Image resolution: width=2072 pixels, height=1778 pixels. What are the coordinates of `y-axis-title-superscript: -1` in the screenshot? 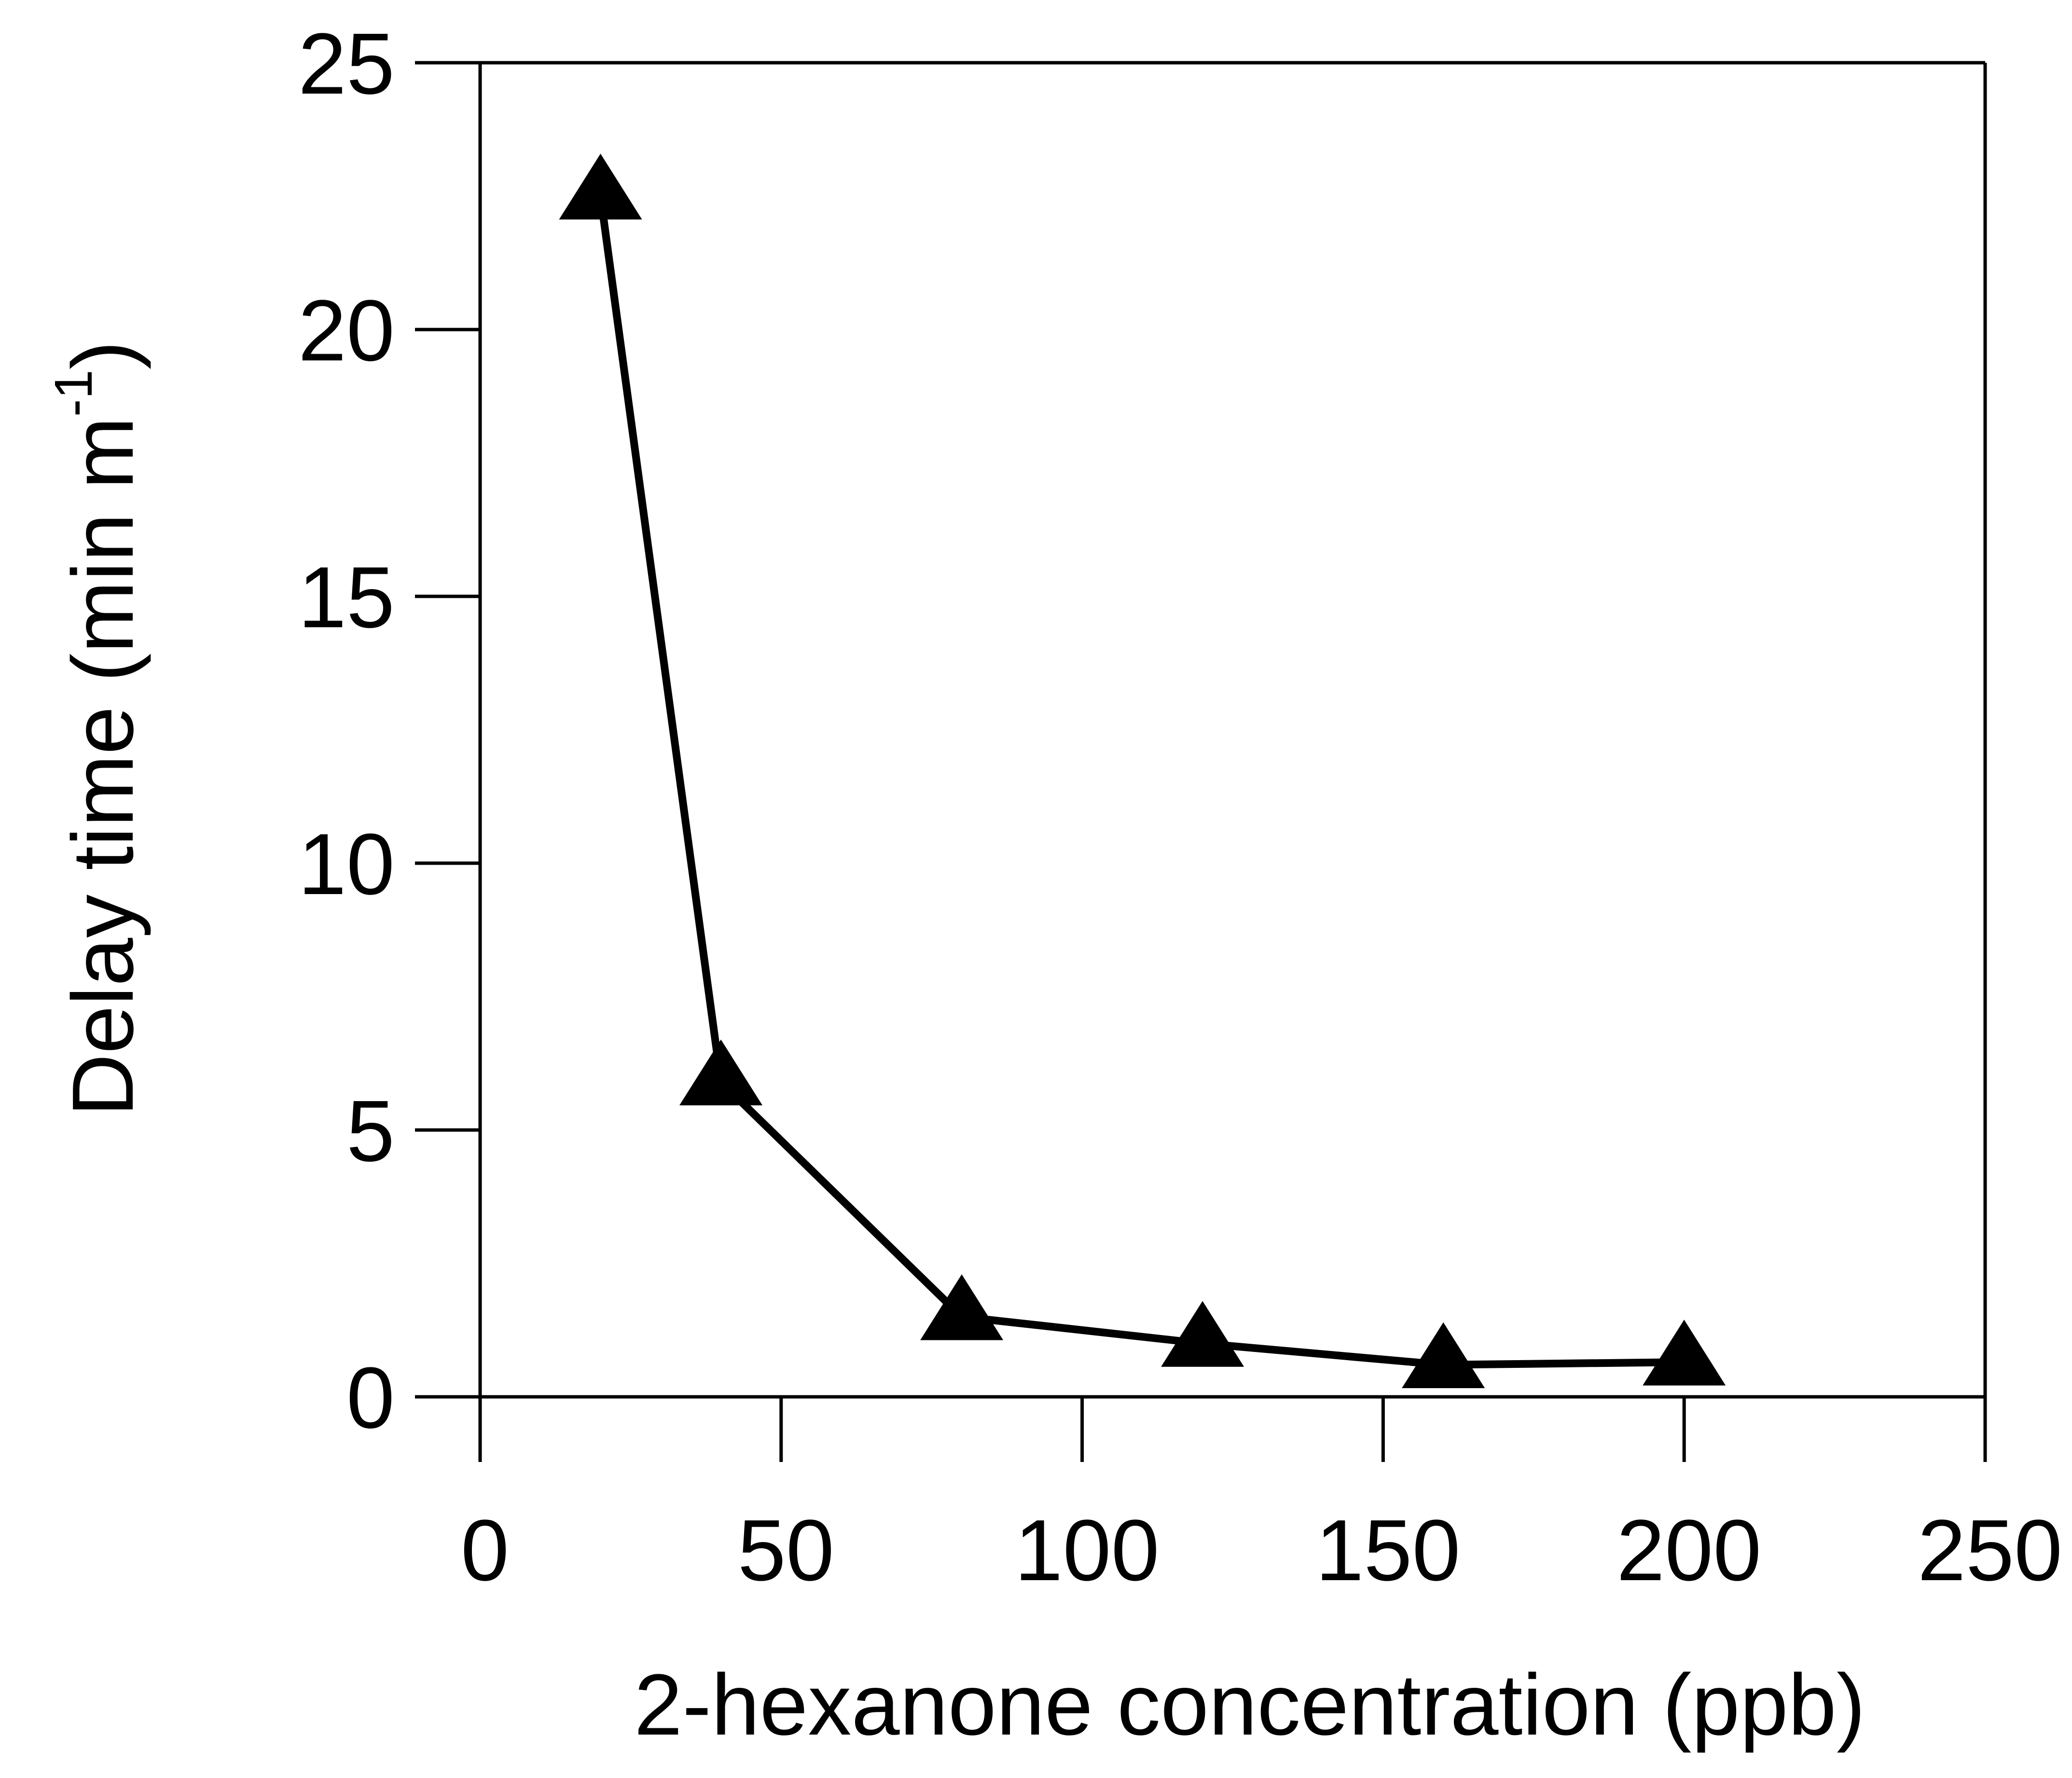 It's located at (73, 393).